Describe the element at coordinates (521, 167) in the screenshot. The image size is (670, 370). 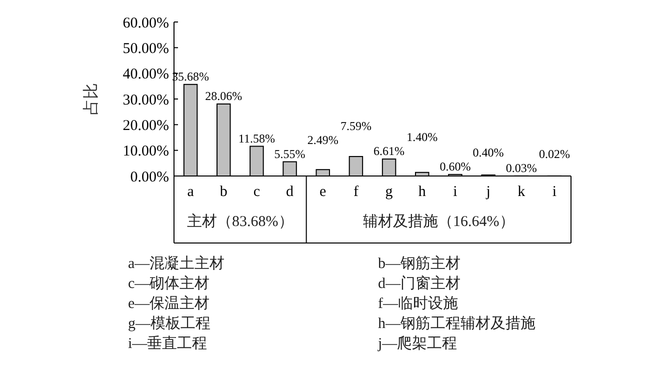
I see `data-label: 0.03%` at that location.